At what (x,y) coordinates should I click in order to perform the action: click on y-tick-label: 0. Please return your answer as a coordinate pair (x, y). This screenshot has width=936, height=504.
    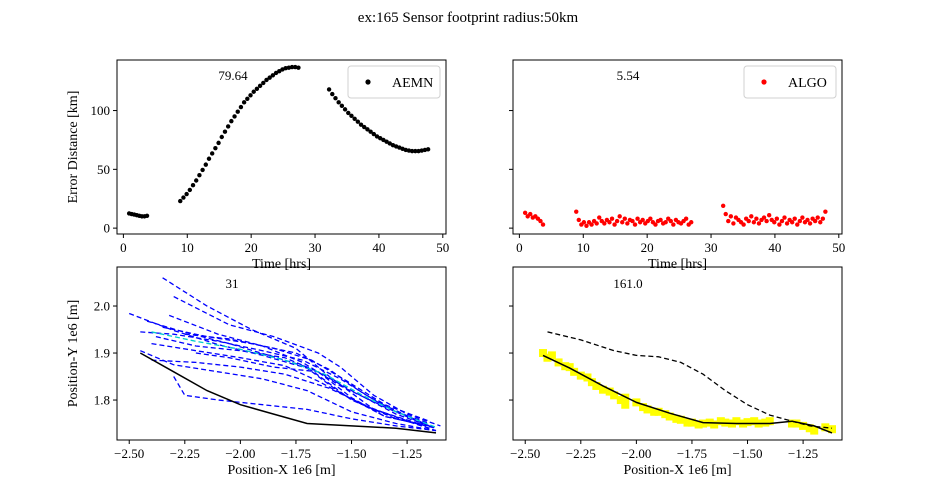
    Looking at the image, I should click on (107, 228).